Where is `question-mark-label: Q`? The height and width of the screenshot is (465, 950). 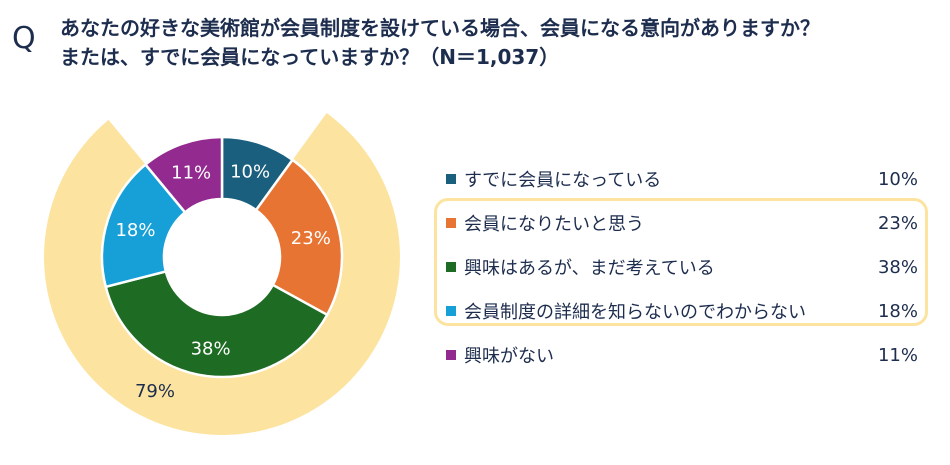
question-mark-label: Q is located at coordinates (24, 38).